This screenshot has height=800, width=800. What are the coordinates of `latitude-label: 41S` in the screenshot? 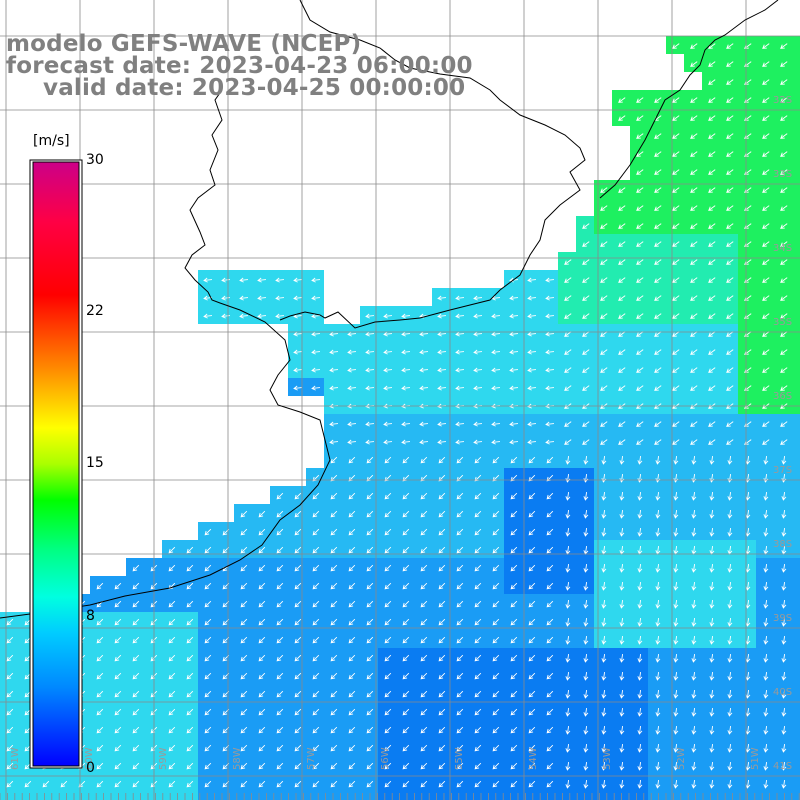 It's located at (782, 766).